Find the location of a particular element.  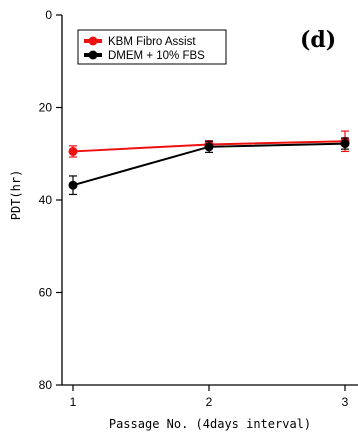

y-tick-label: 60 is located at coordinates (46, 293).